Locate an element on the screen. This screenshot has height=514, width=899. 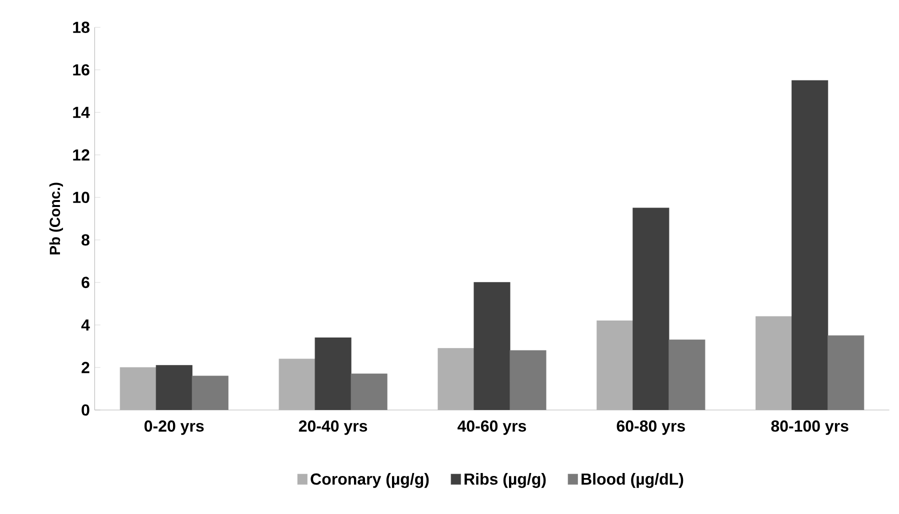
x-tick-label: 60-80 yrs is located at coordinates (650, 427).